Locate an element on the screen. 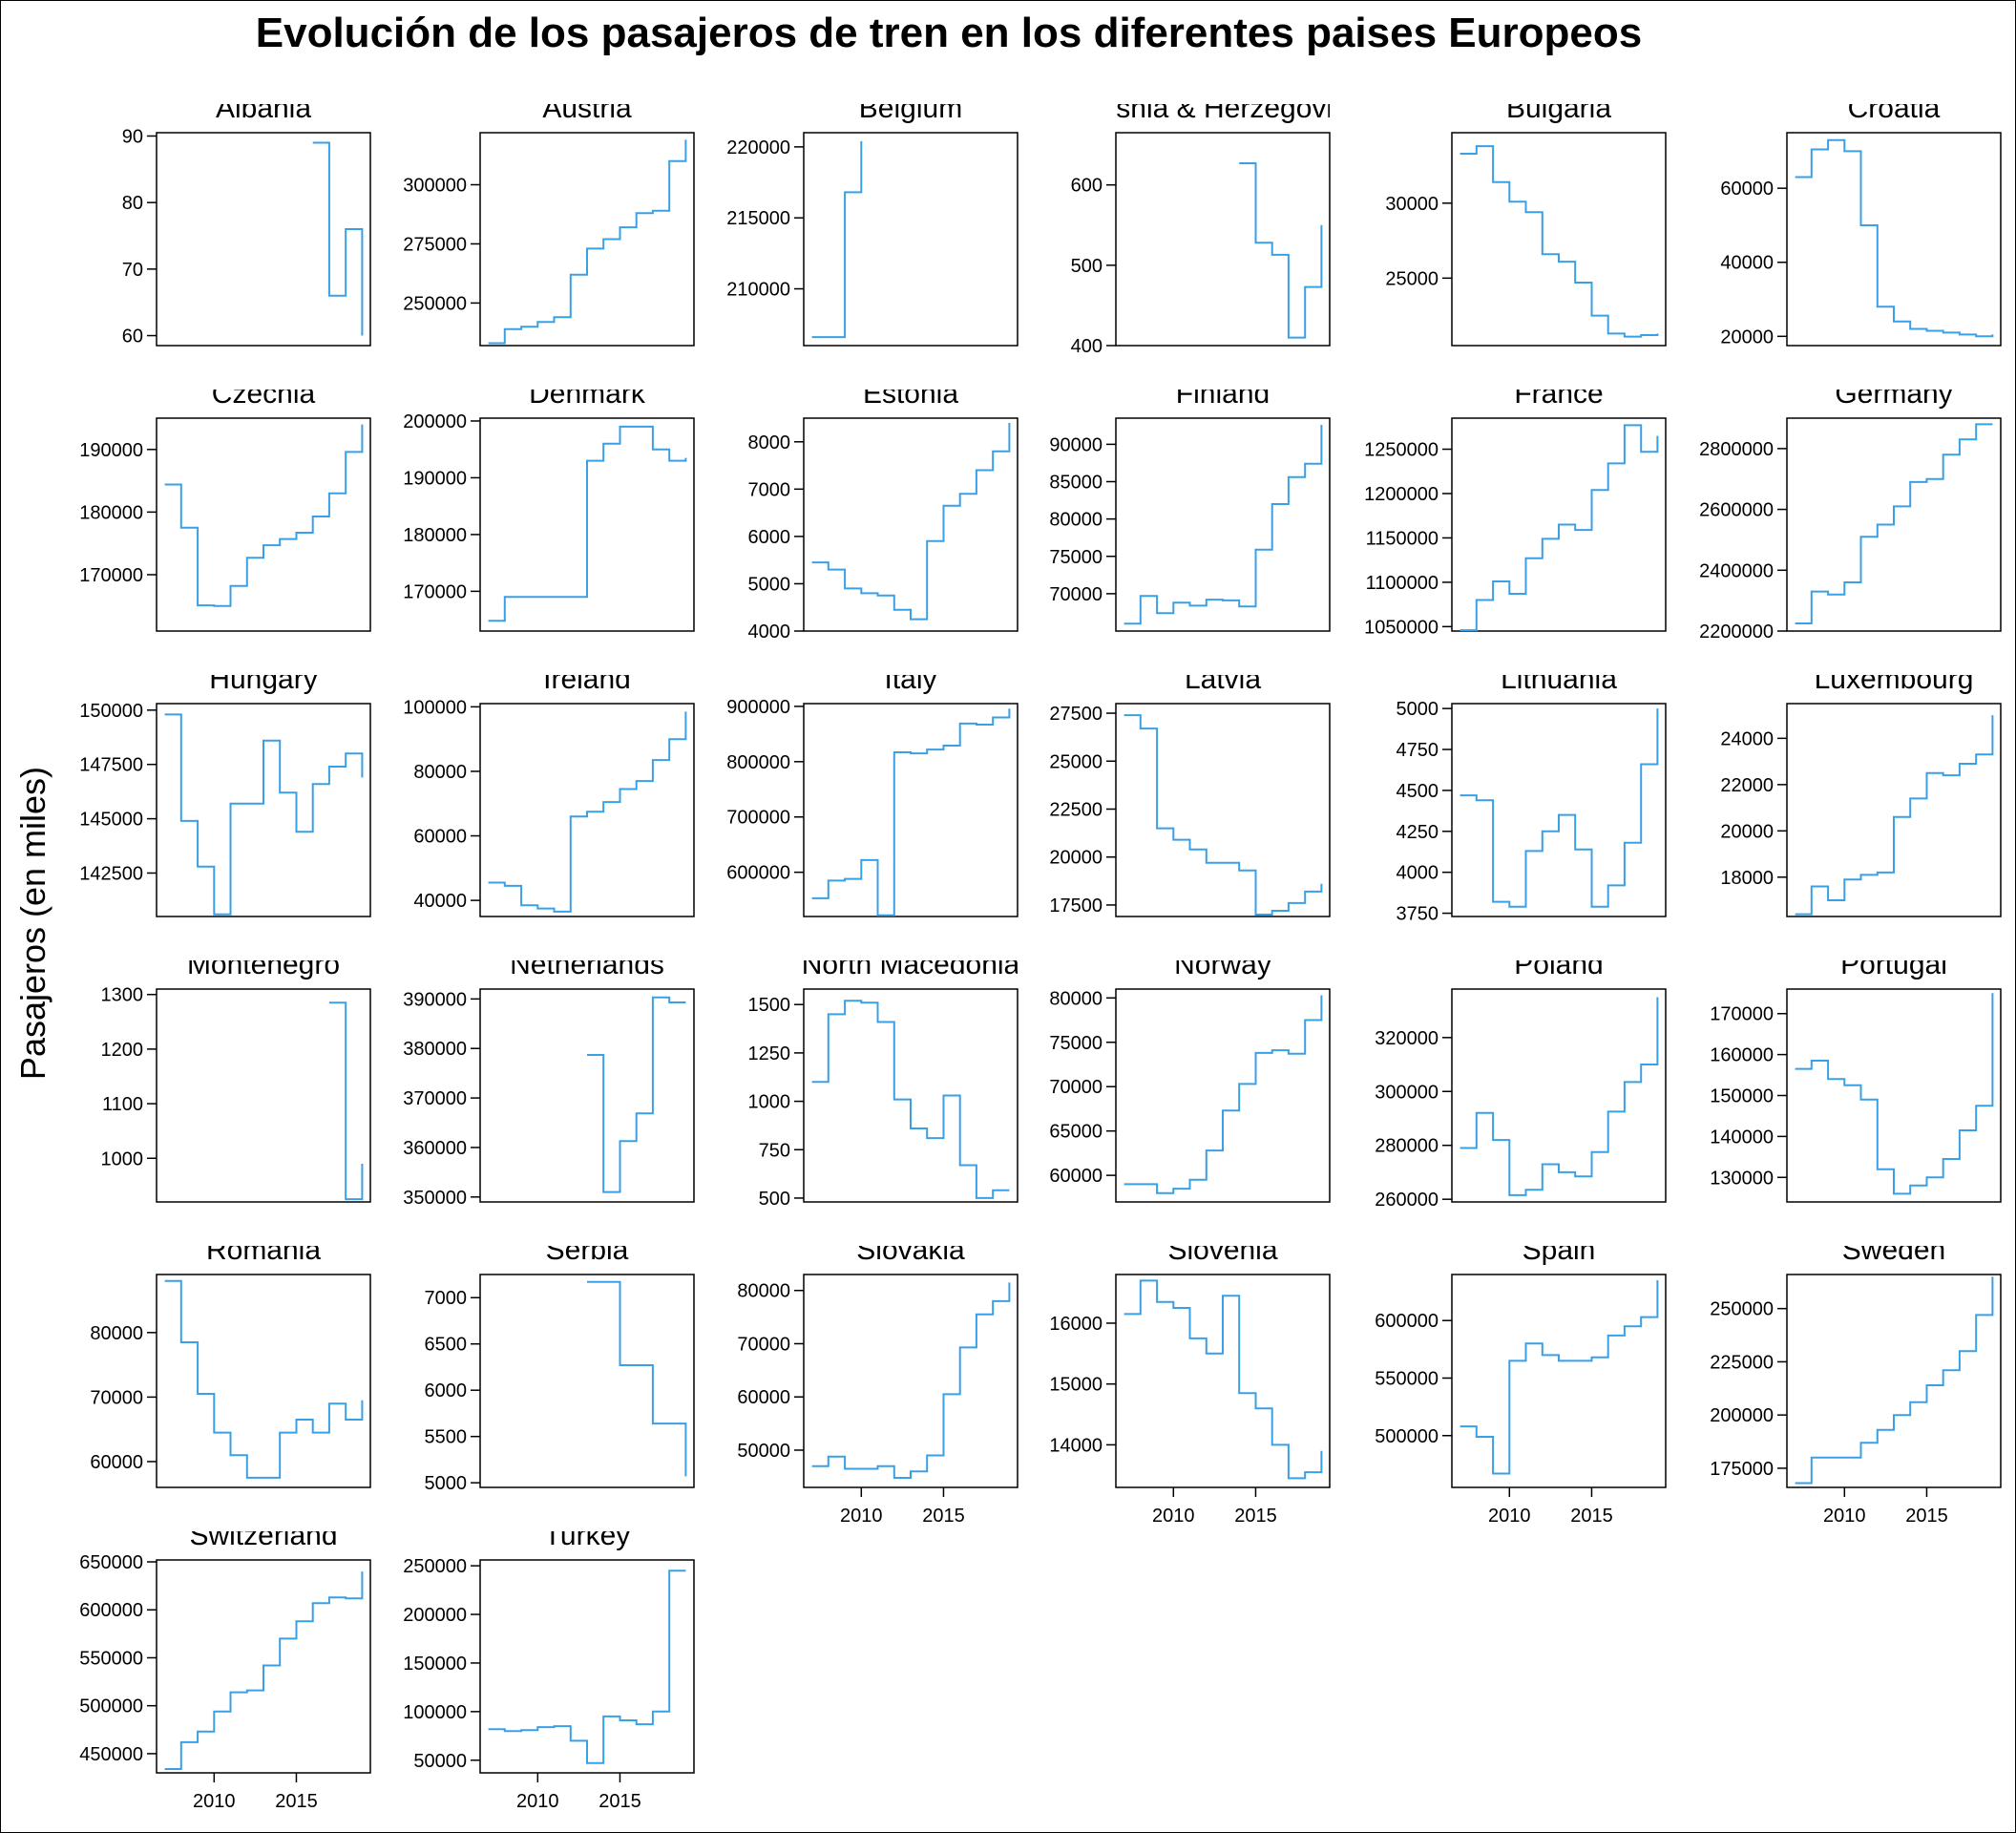 The image size is (2016, 1833). y-tick-label: 210000 is located at coordinates (758, 291).